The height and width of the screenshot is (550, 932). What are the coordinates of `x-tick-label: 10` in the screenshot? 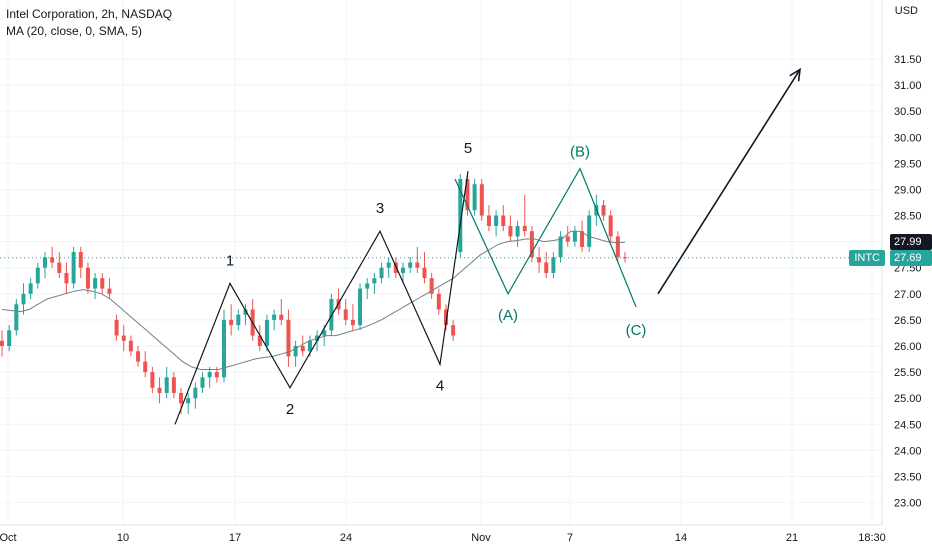 It's located at (123, 538).